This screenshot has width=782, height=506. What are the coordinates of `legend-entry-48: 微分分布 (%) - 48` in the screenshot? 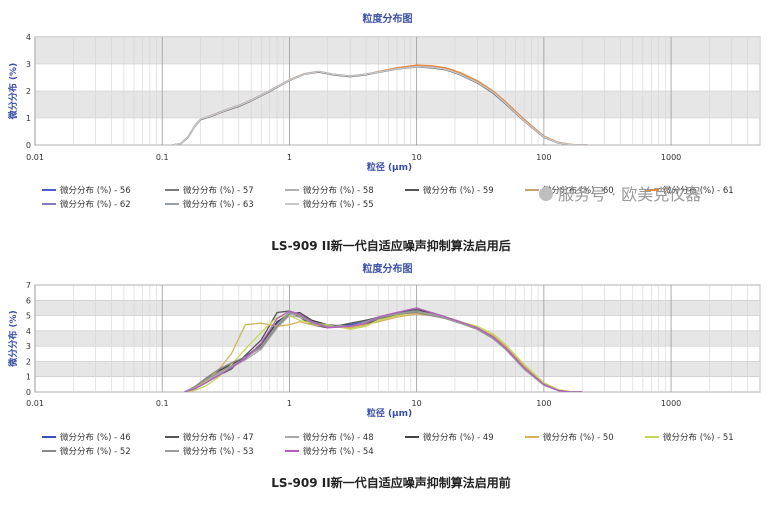 It's located at (338, 437).